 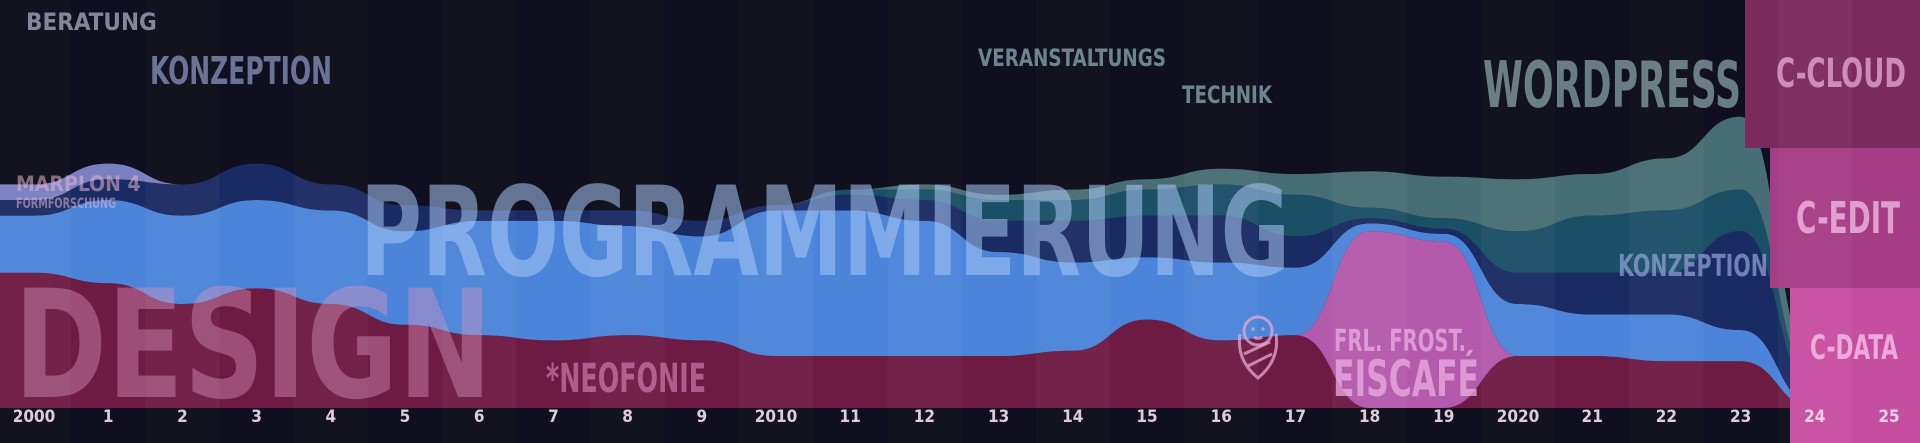 What do you see at coordinates (626, 379) in the screenshot?
I see `label-neofonie: *NEOFONIE` at bounding box center [626, 379].